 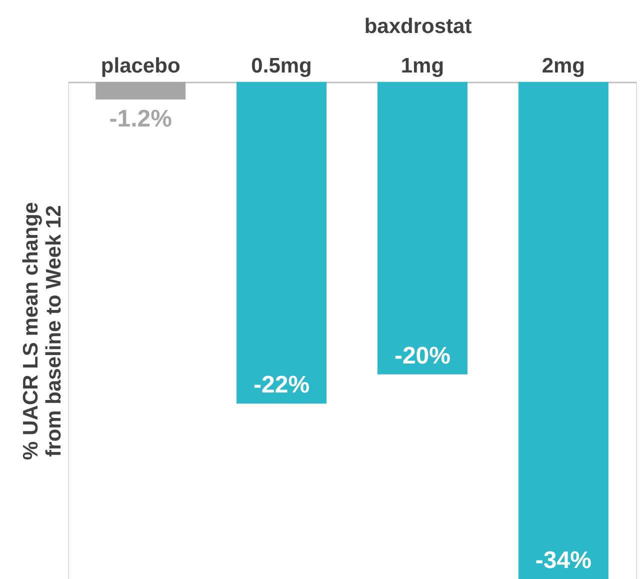 What do you see at coordinates (418, 26) in the screenshot?
I see `text: baxdrostat` at bounding box center [418, 26].